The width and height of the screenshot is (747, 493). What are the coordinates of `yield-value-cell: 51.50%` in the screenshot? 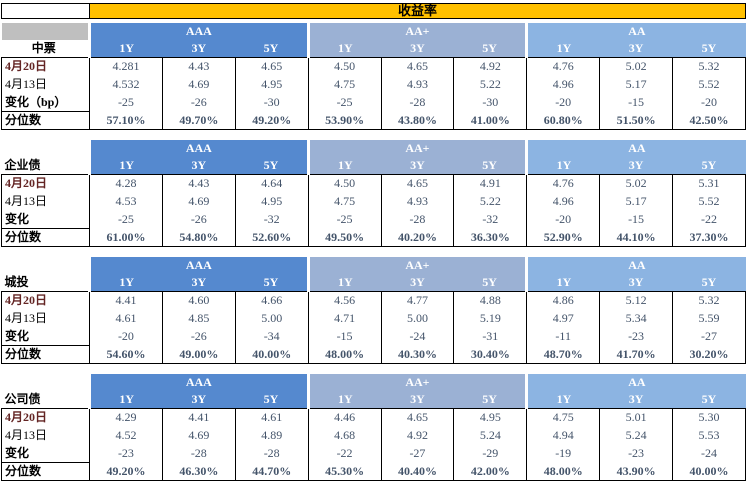 It's located at (636, 121).